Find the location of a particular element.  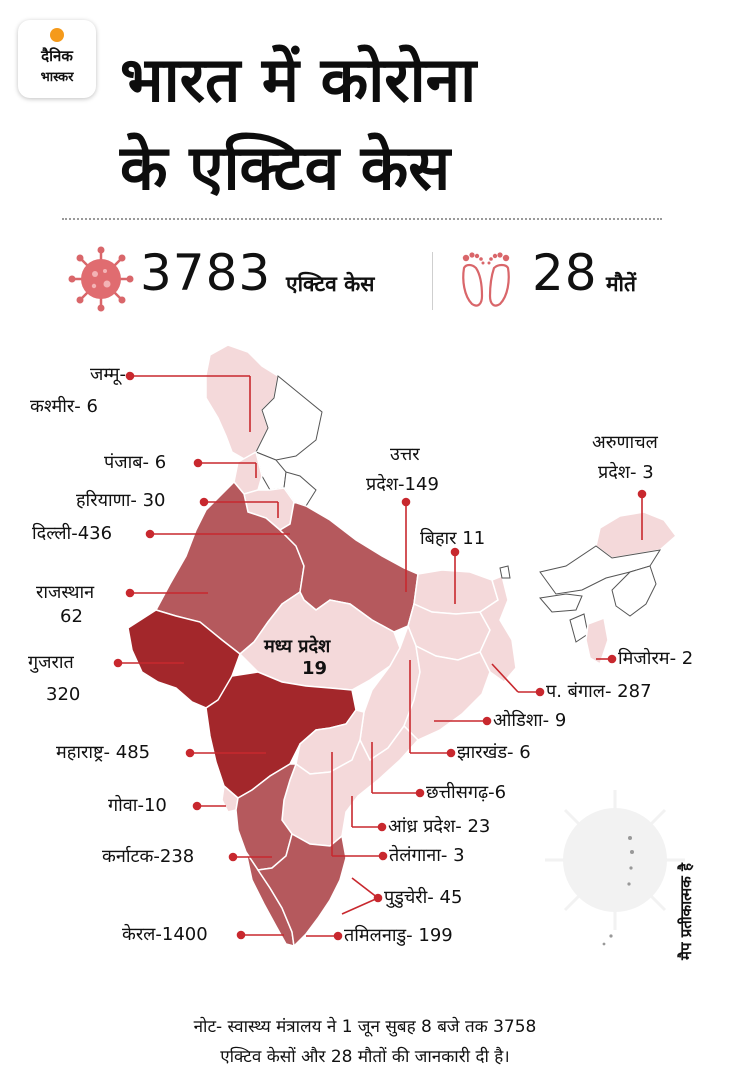

label-chhattisgarh: छत्तीसगढ़-6 is located at coordinates (466, 792).